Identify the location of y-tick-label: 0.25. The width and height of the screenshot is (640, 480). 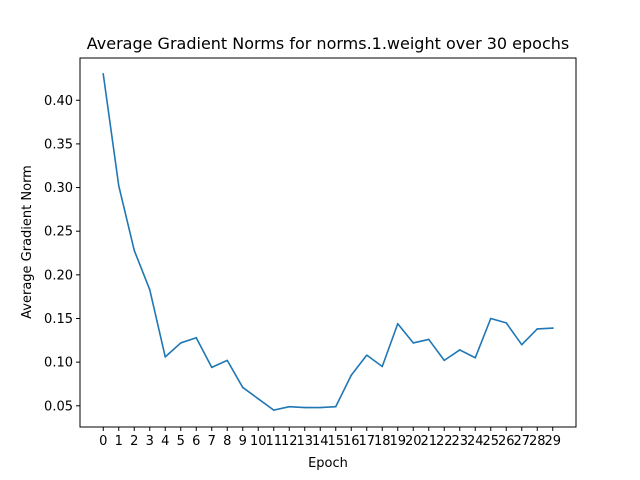
(58, 232).